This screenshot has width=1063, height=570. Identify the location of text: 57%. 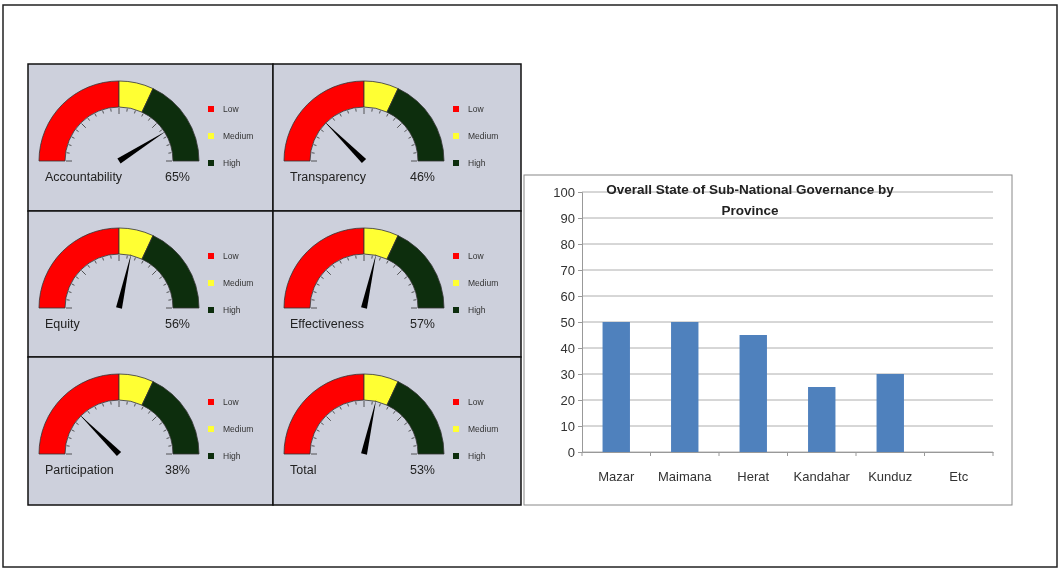
(422, 324).